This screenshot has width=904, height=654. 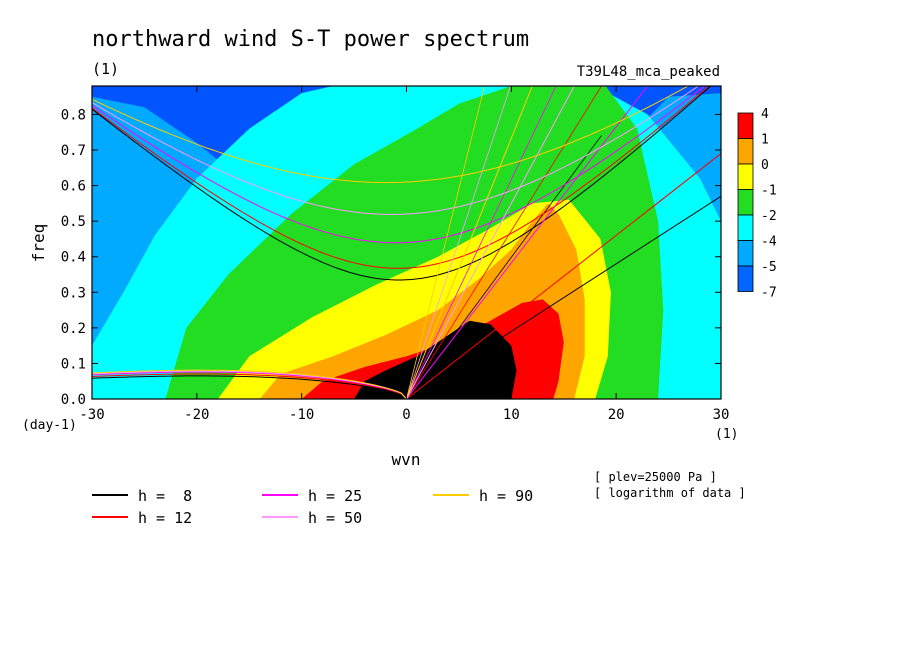 I want to click on y-tick-label: 0.3, so click(x=73, y=293).